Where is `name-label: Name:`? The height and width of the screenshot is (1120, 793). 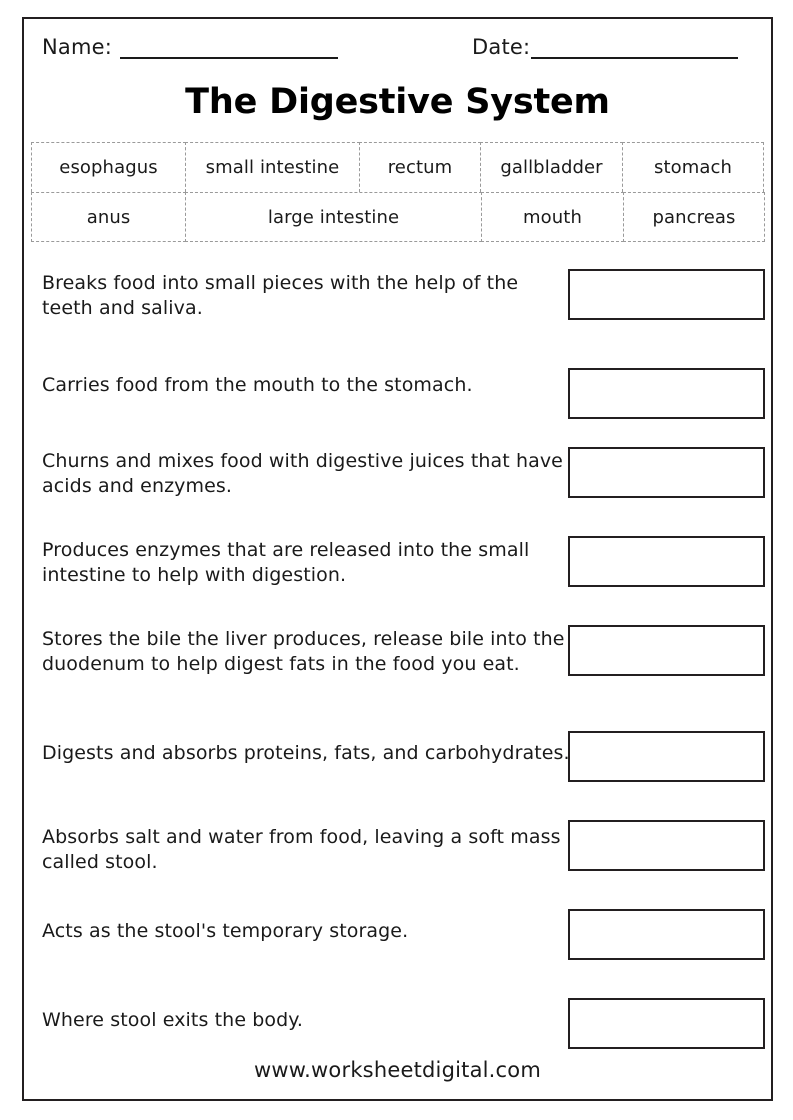 name-label: Name: is located at coordinates (77, 47).